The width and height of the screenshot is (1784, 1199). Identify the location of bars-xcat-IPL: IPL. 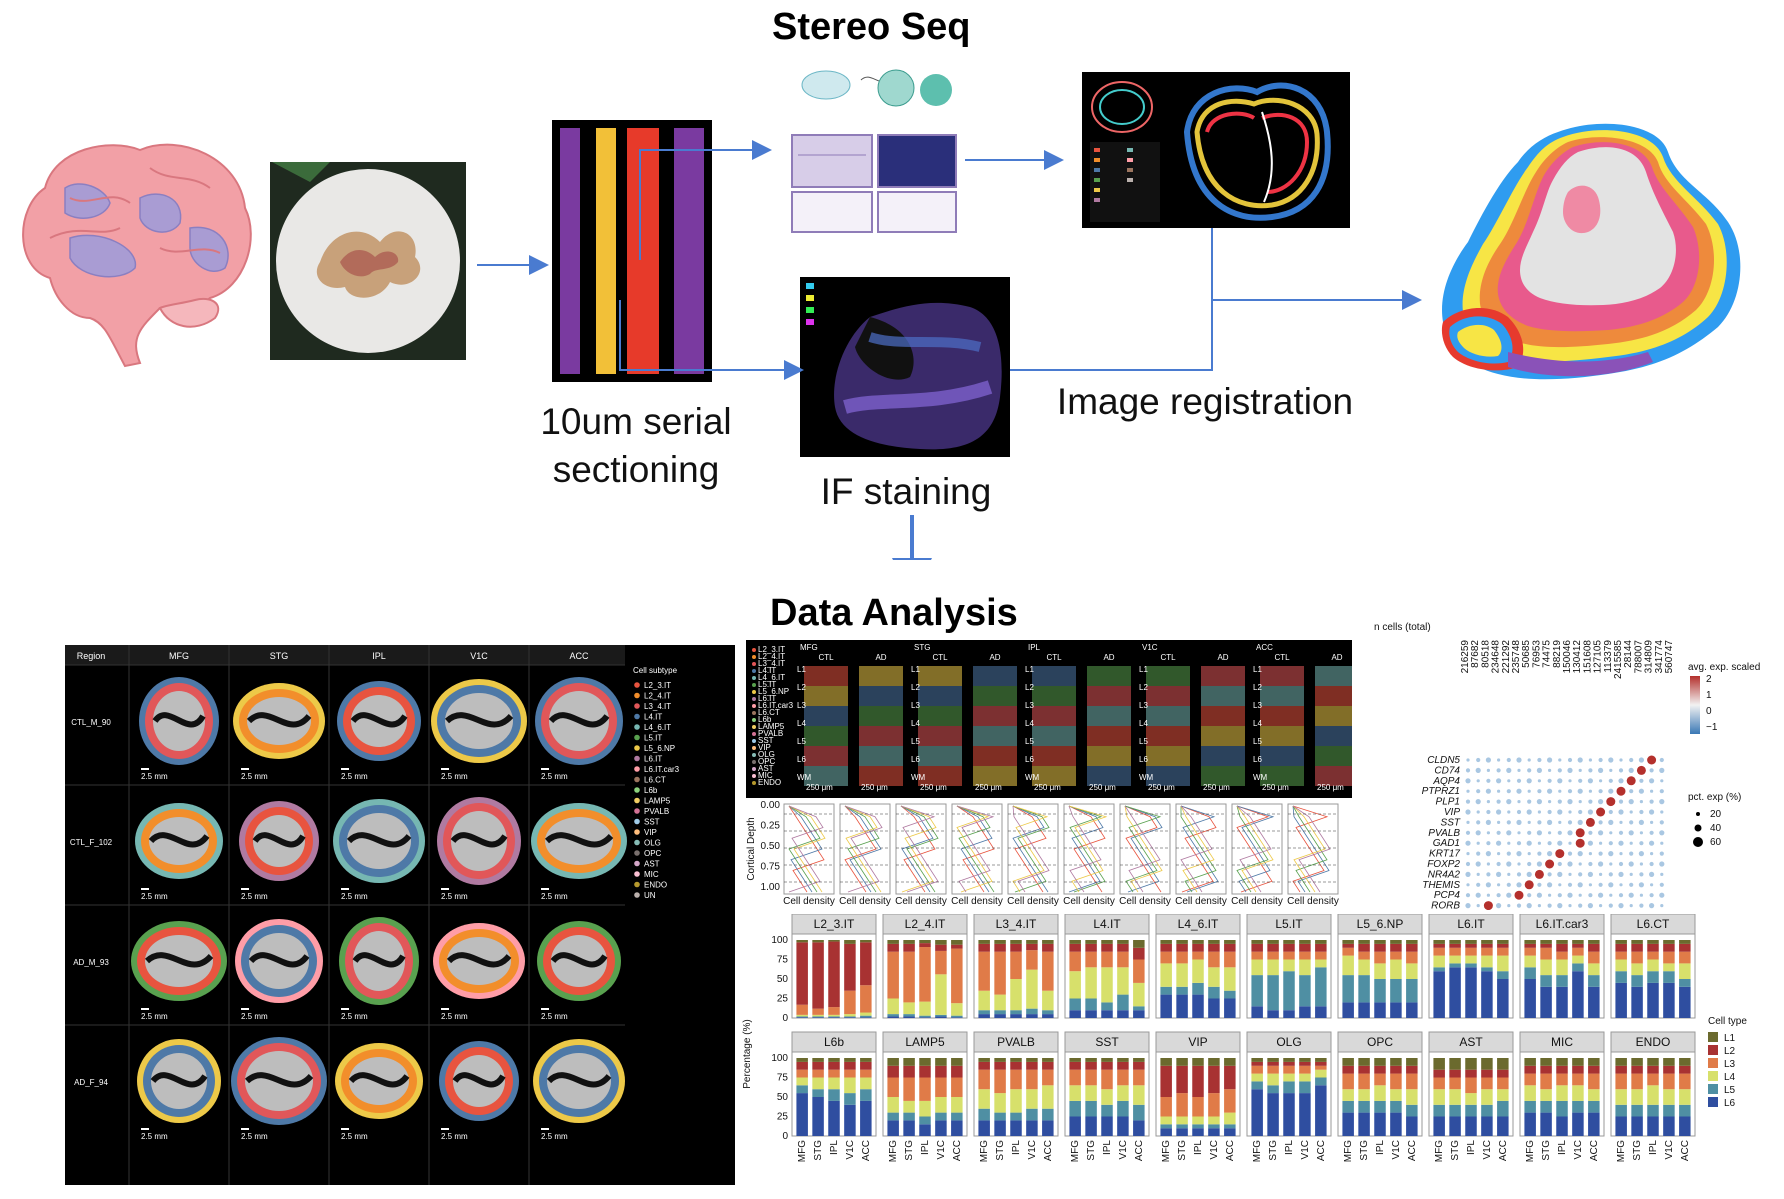
(1653, 1147).